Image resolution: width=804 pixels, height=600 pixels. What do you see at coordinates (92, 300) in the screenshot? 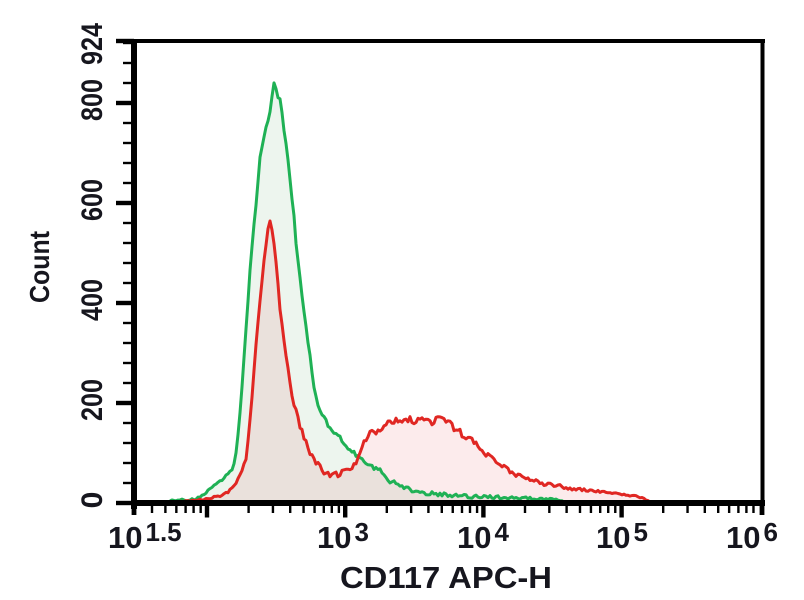
I see `svg-text: 400` at bounding box center [92, 300].